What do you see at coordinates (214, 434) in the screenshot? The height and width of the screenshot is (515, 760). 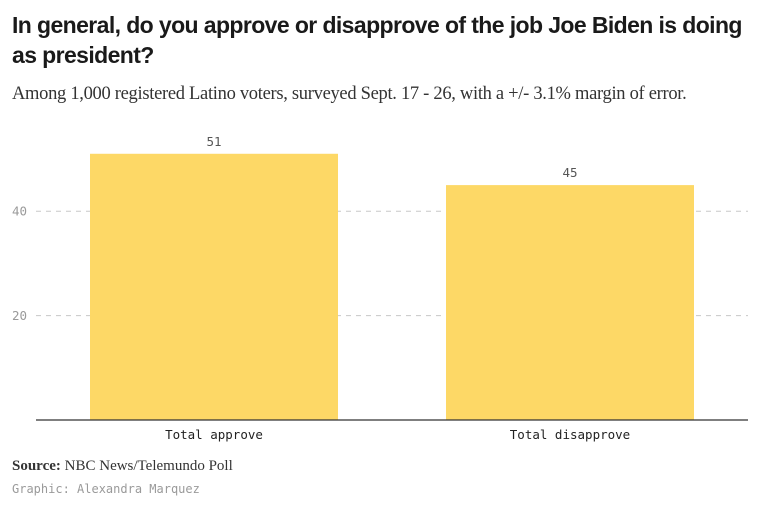 I see `x-category-label: Total approve` at bounding box center [214, 434].